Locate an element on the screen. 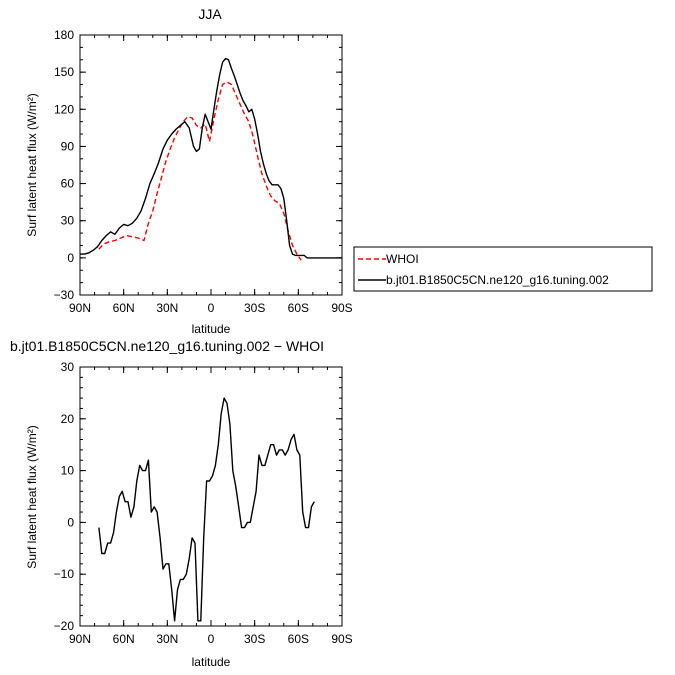 The image size is (675, 675). top-x-axis-label: latitude is located at coordinates (211, 329).